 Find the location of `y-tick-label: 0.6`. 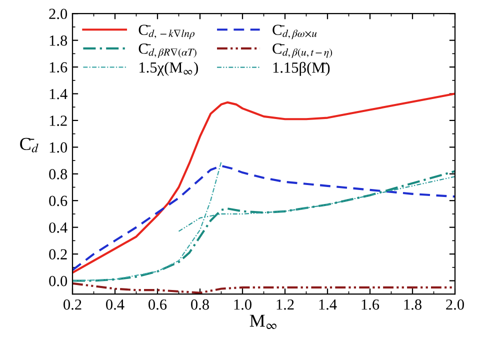

y-tick-label: 0.6 is located at coordinates (58, 201).